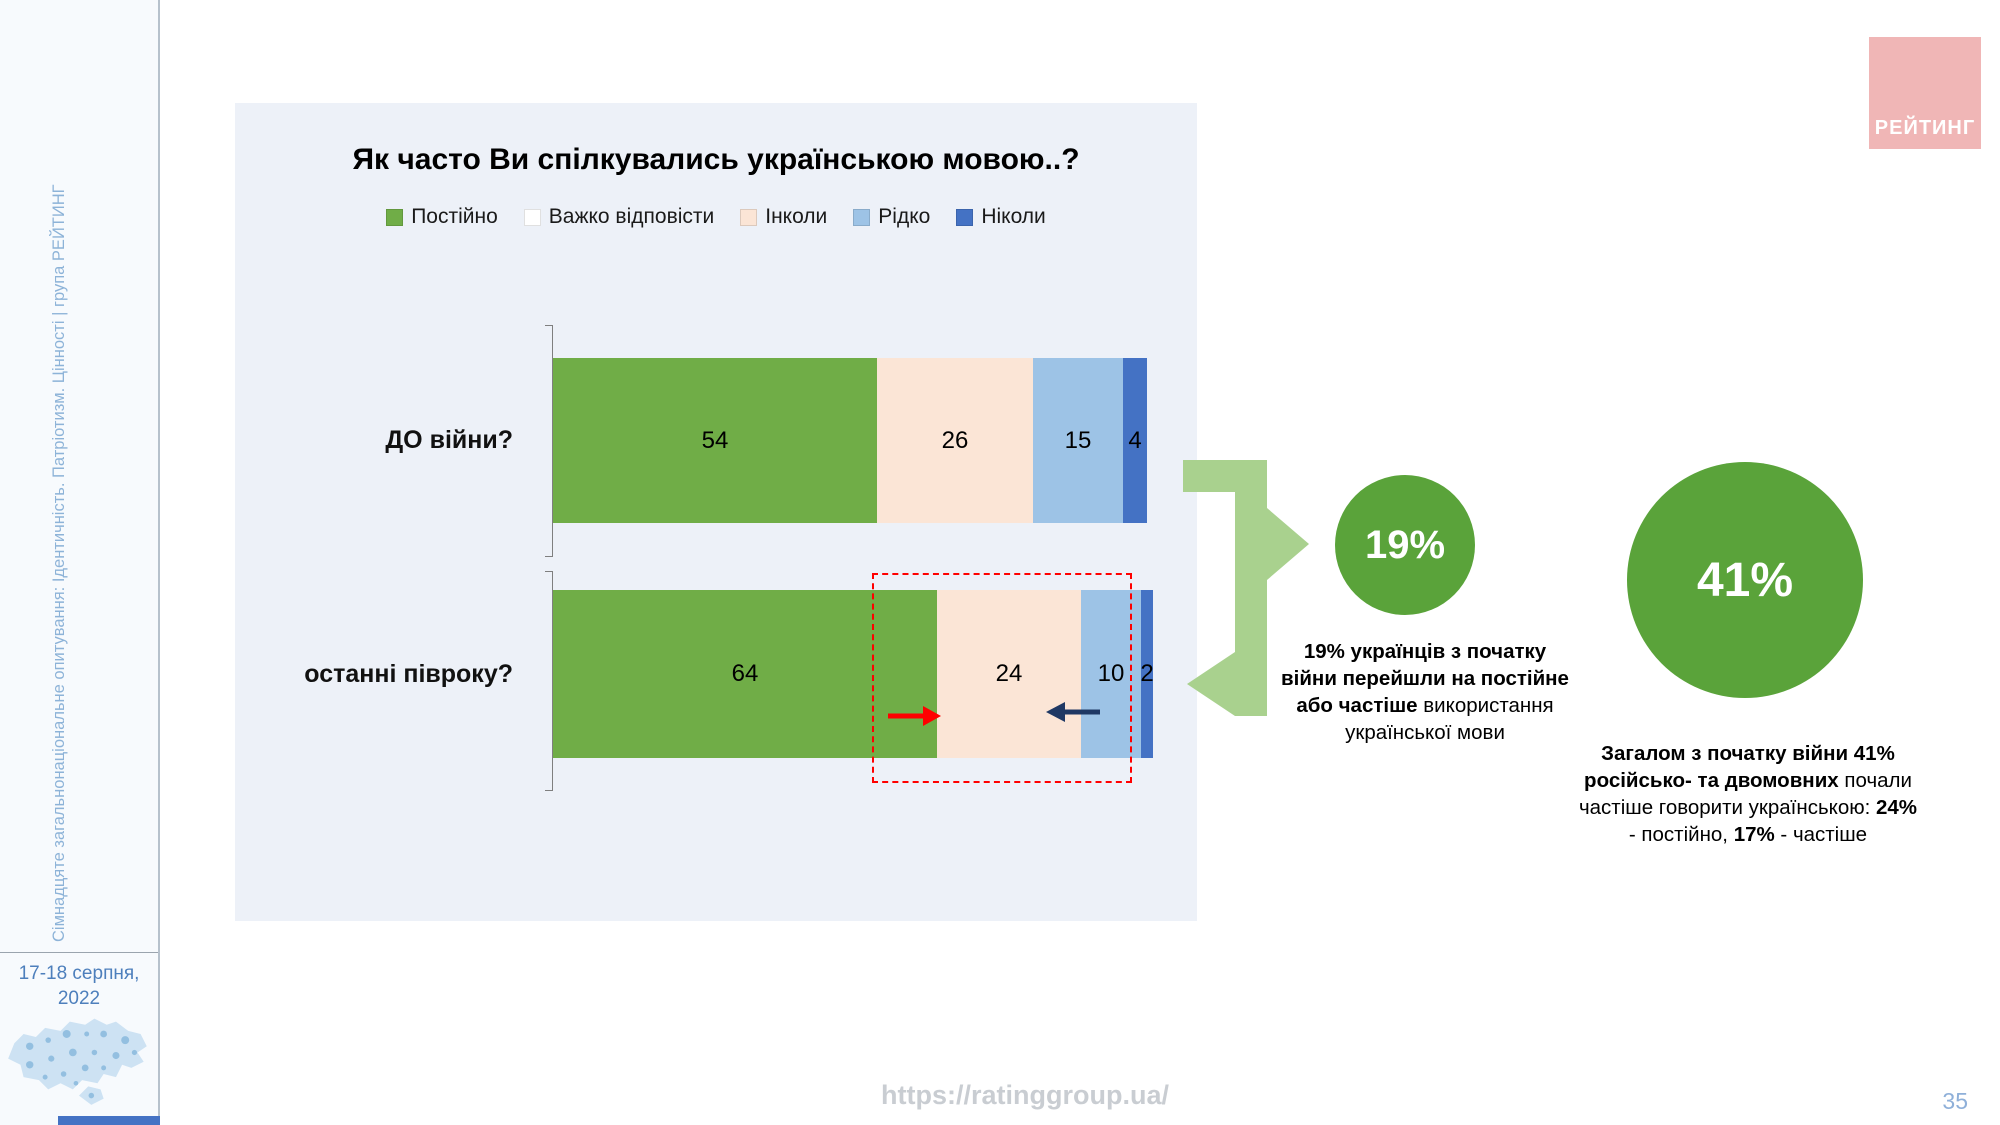 Image resolution: width=2000 pixels, height=1125 pixels. I want to click on bar-segment-value: 54, so click(715, 440).